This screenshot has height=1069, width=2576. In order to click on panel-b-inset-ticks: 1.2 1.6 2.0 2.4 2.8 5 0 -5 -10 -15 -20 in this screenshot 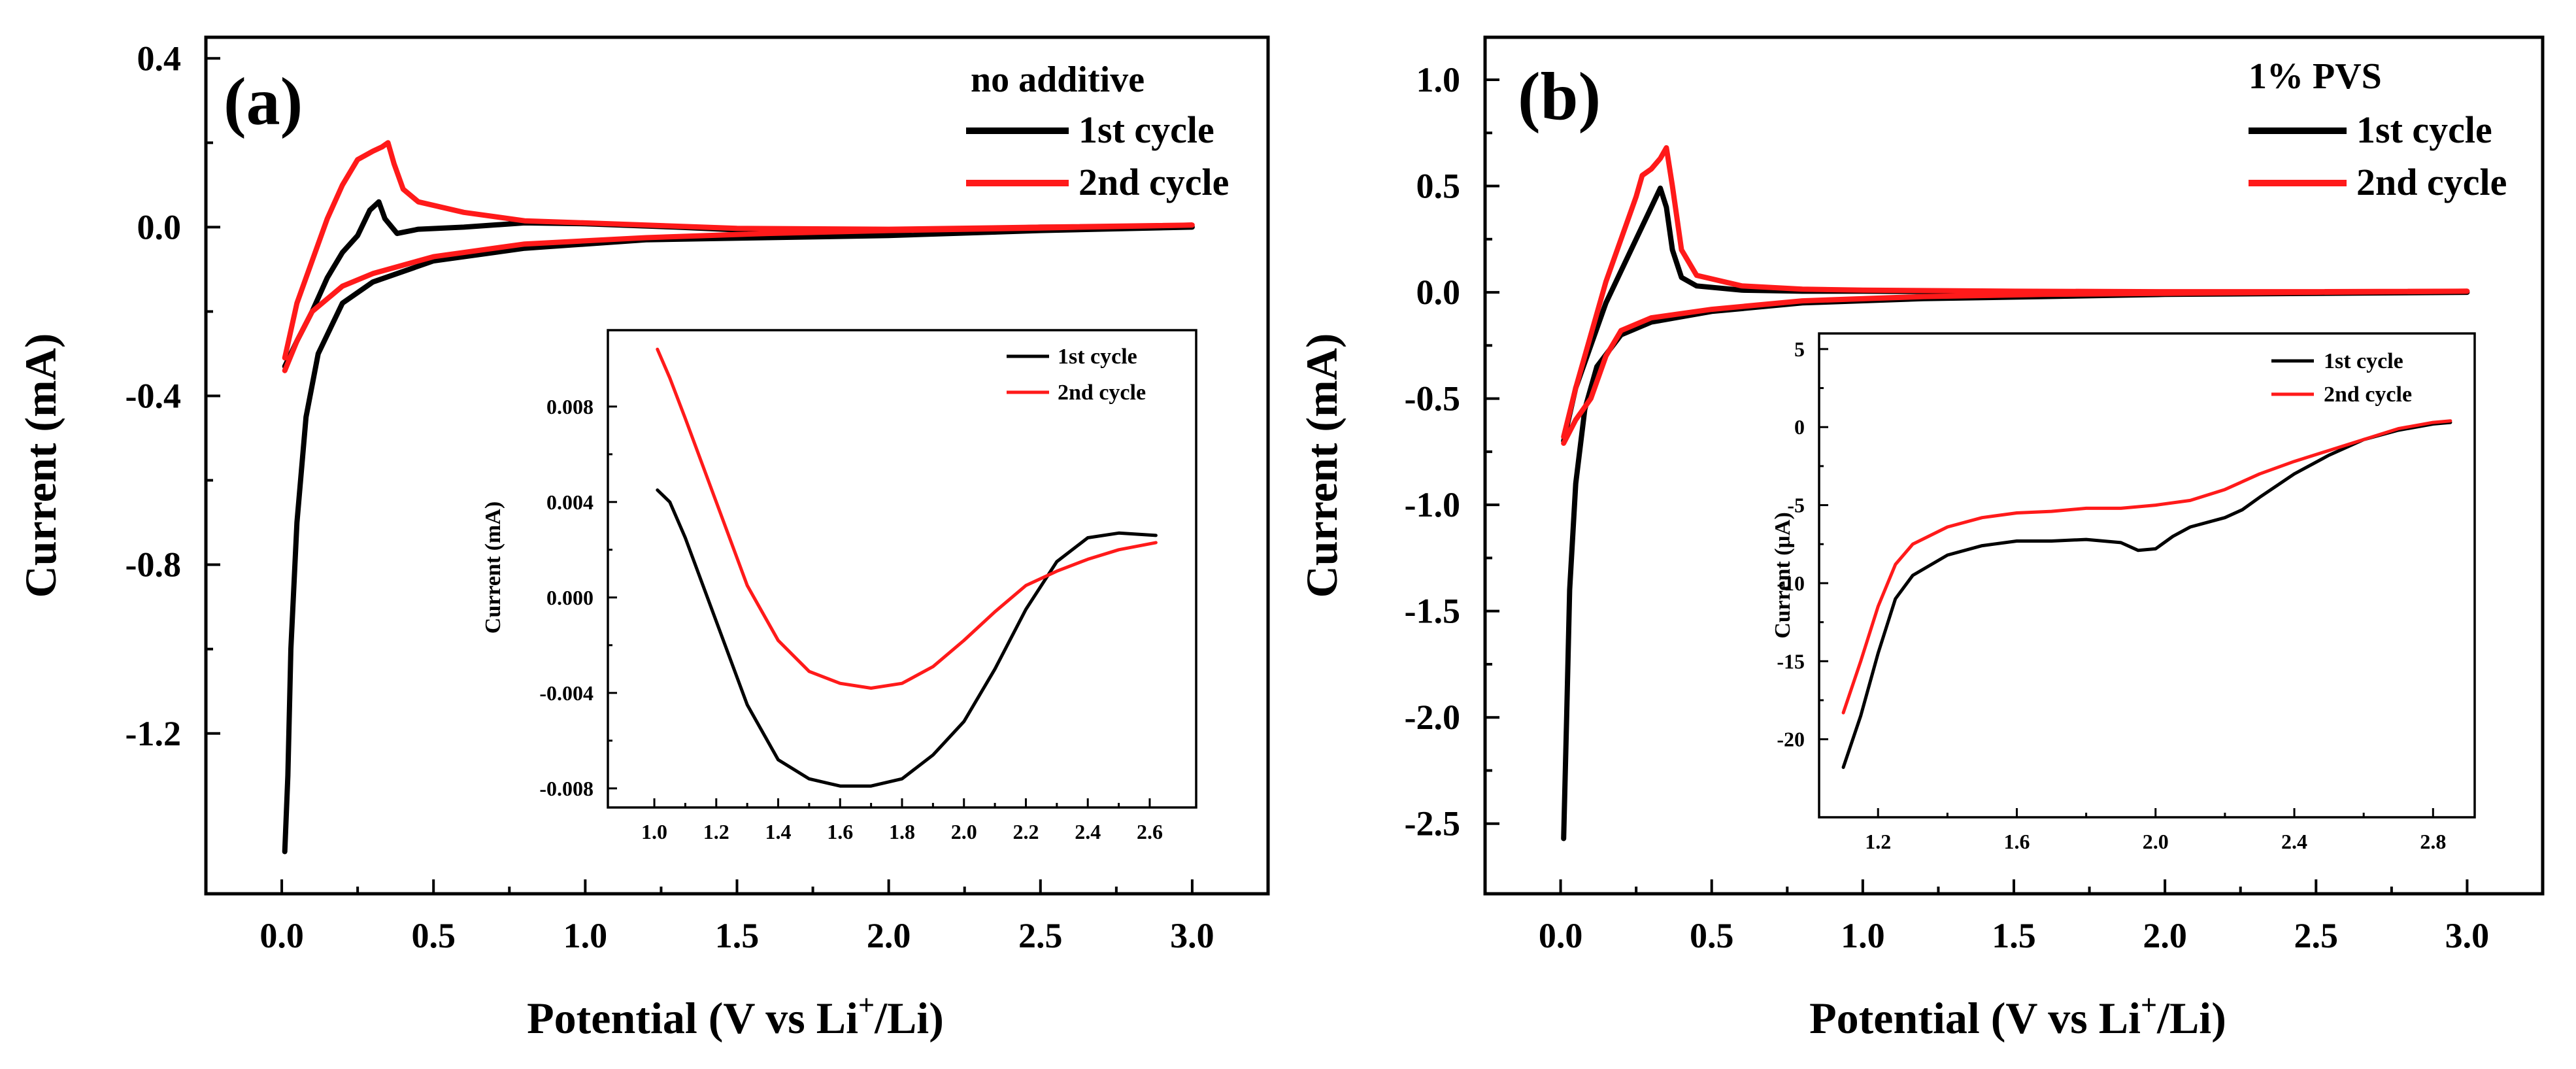, I will do `click(2112, 595)`.